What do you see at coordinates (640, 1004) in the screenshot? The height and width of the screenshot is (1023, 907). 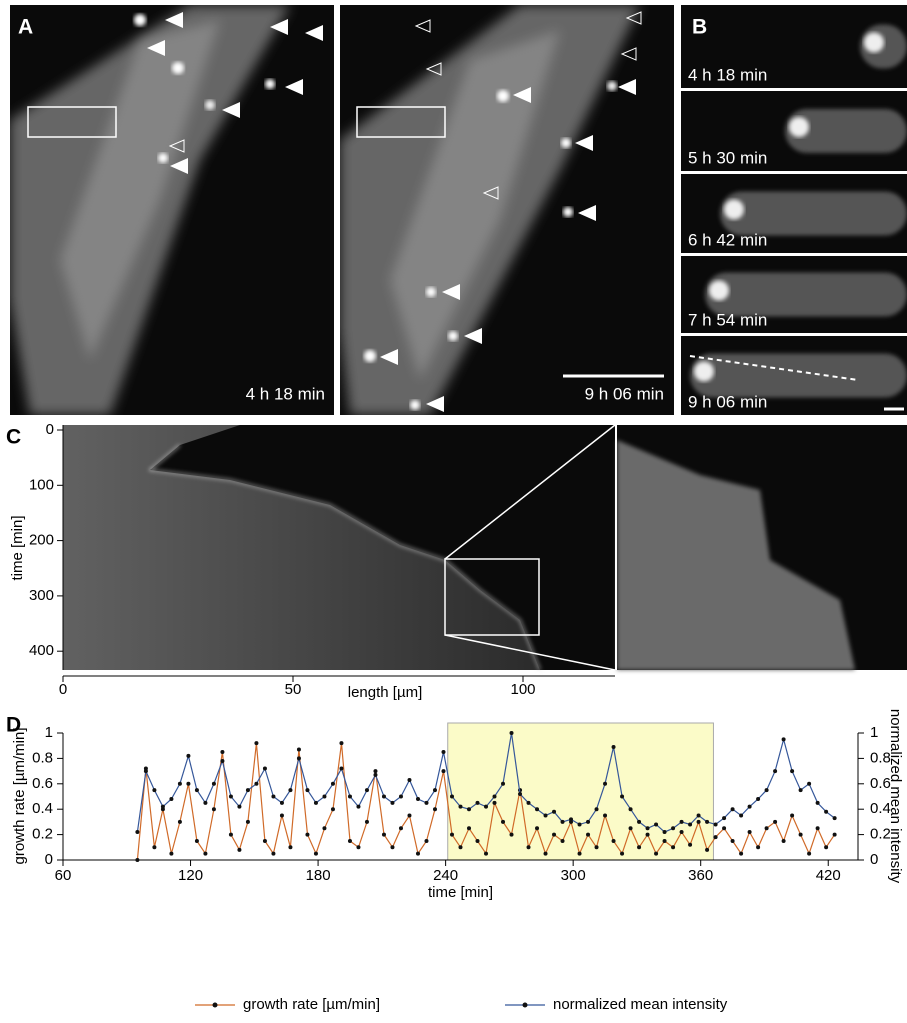 I see `legend-label: normalized mean intensity` at bounding box center [640, 1004].